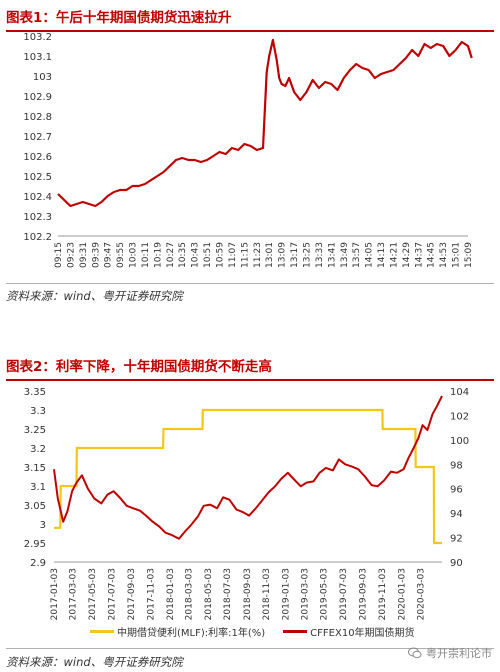  Describe the element at coordinates (42, 77) in the screenshot. I see `chart1-y-tick-label: 103` at that location.